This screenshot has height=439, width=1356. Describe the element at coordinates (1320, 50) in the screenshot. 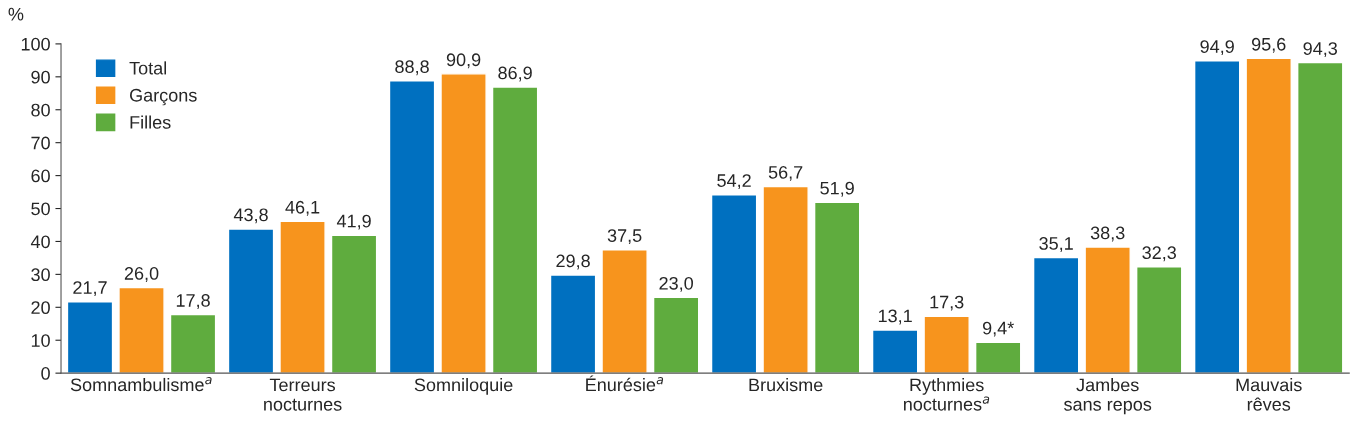

I see `data-label: 94,3` at that location.